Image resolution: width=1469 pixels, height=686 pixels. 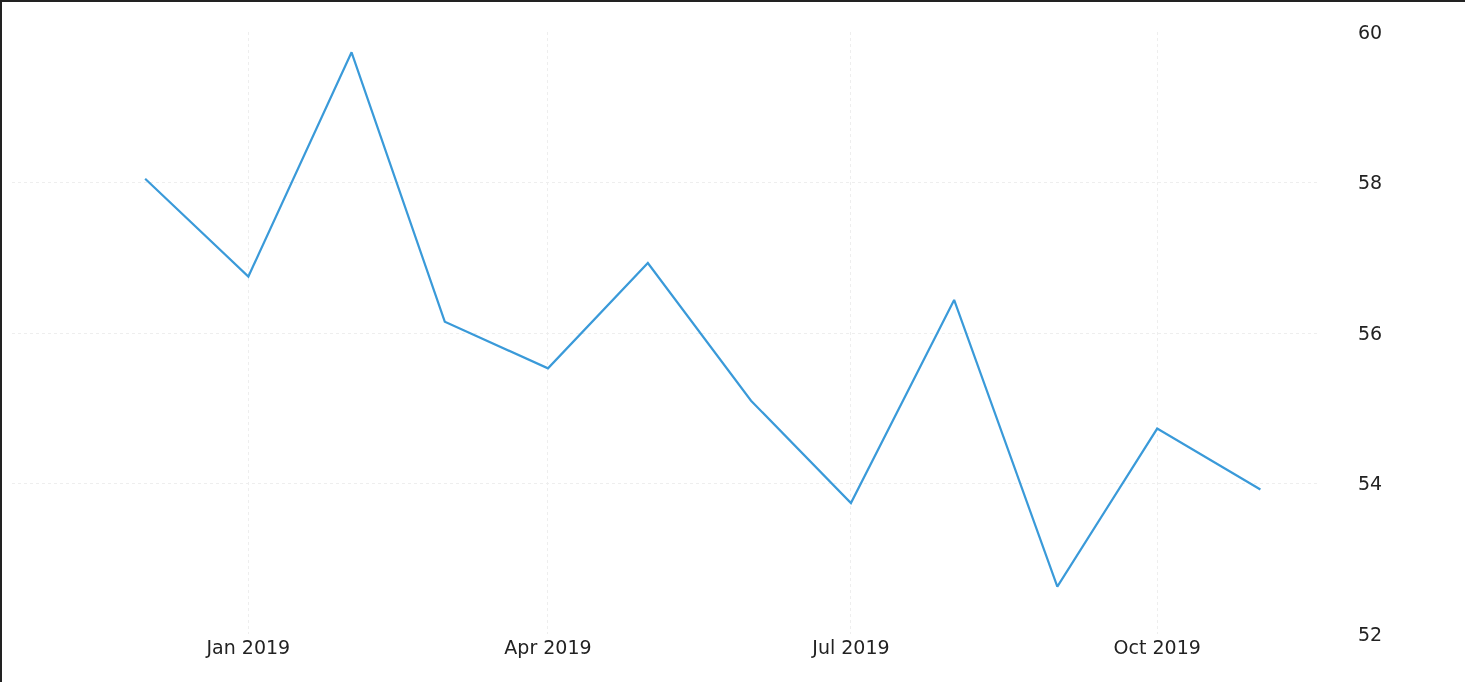 What do you see at coordinates (1157, 647) in the screenshot?
I see `x-tick-label: Oct 2019` at bounding box center [1157, 647].